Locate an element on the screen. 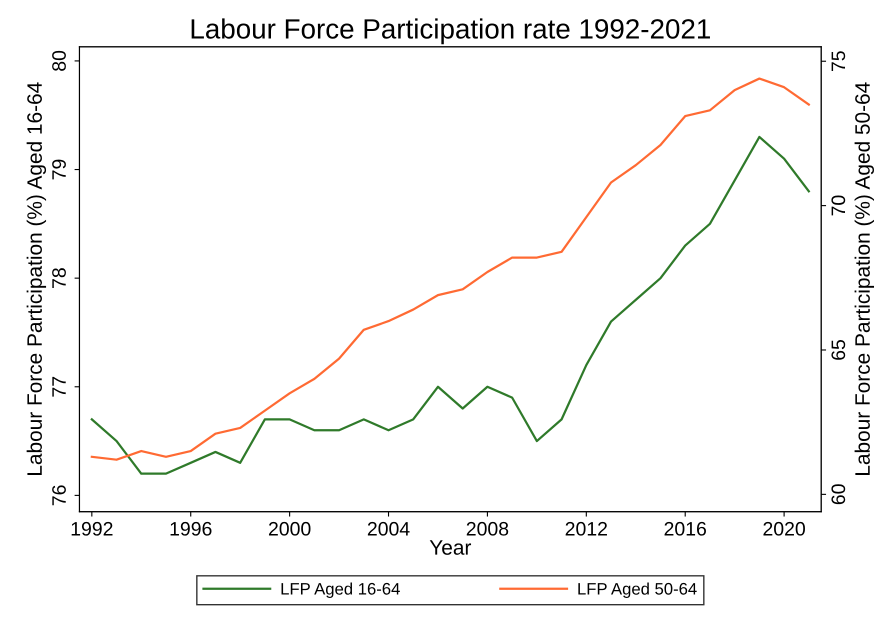  y-axis-title: Labour Force Participation (%) Aged 16-64 is located at coordinates (36, 278).